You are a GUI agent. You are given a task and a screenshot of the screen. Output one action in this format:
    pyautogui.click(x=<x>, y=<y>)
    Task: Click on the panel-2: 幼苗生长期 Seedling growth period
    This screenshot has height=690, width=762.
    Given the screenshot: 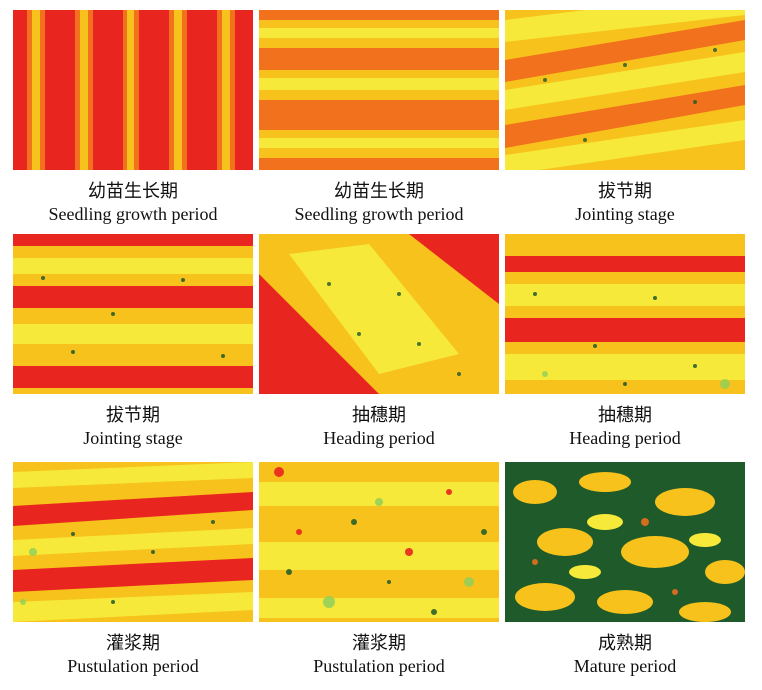 What is the action you would take?
    pyautogui.click(x=379, y=118)
    